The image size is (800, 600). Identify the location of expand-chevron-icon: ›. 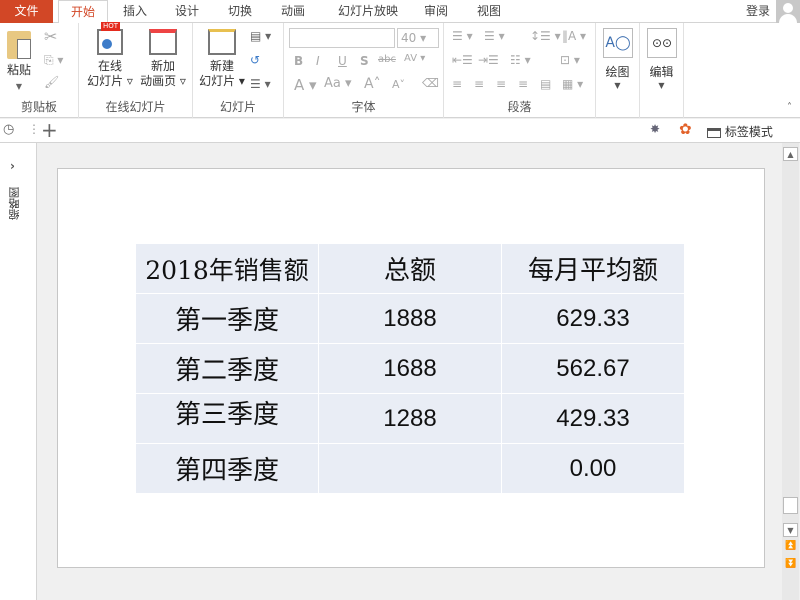
(12, 166).